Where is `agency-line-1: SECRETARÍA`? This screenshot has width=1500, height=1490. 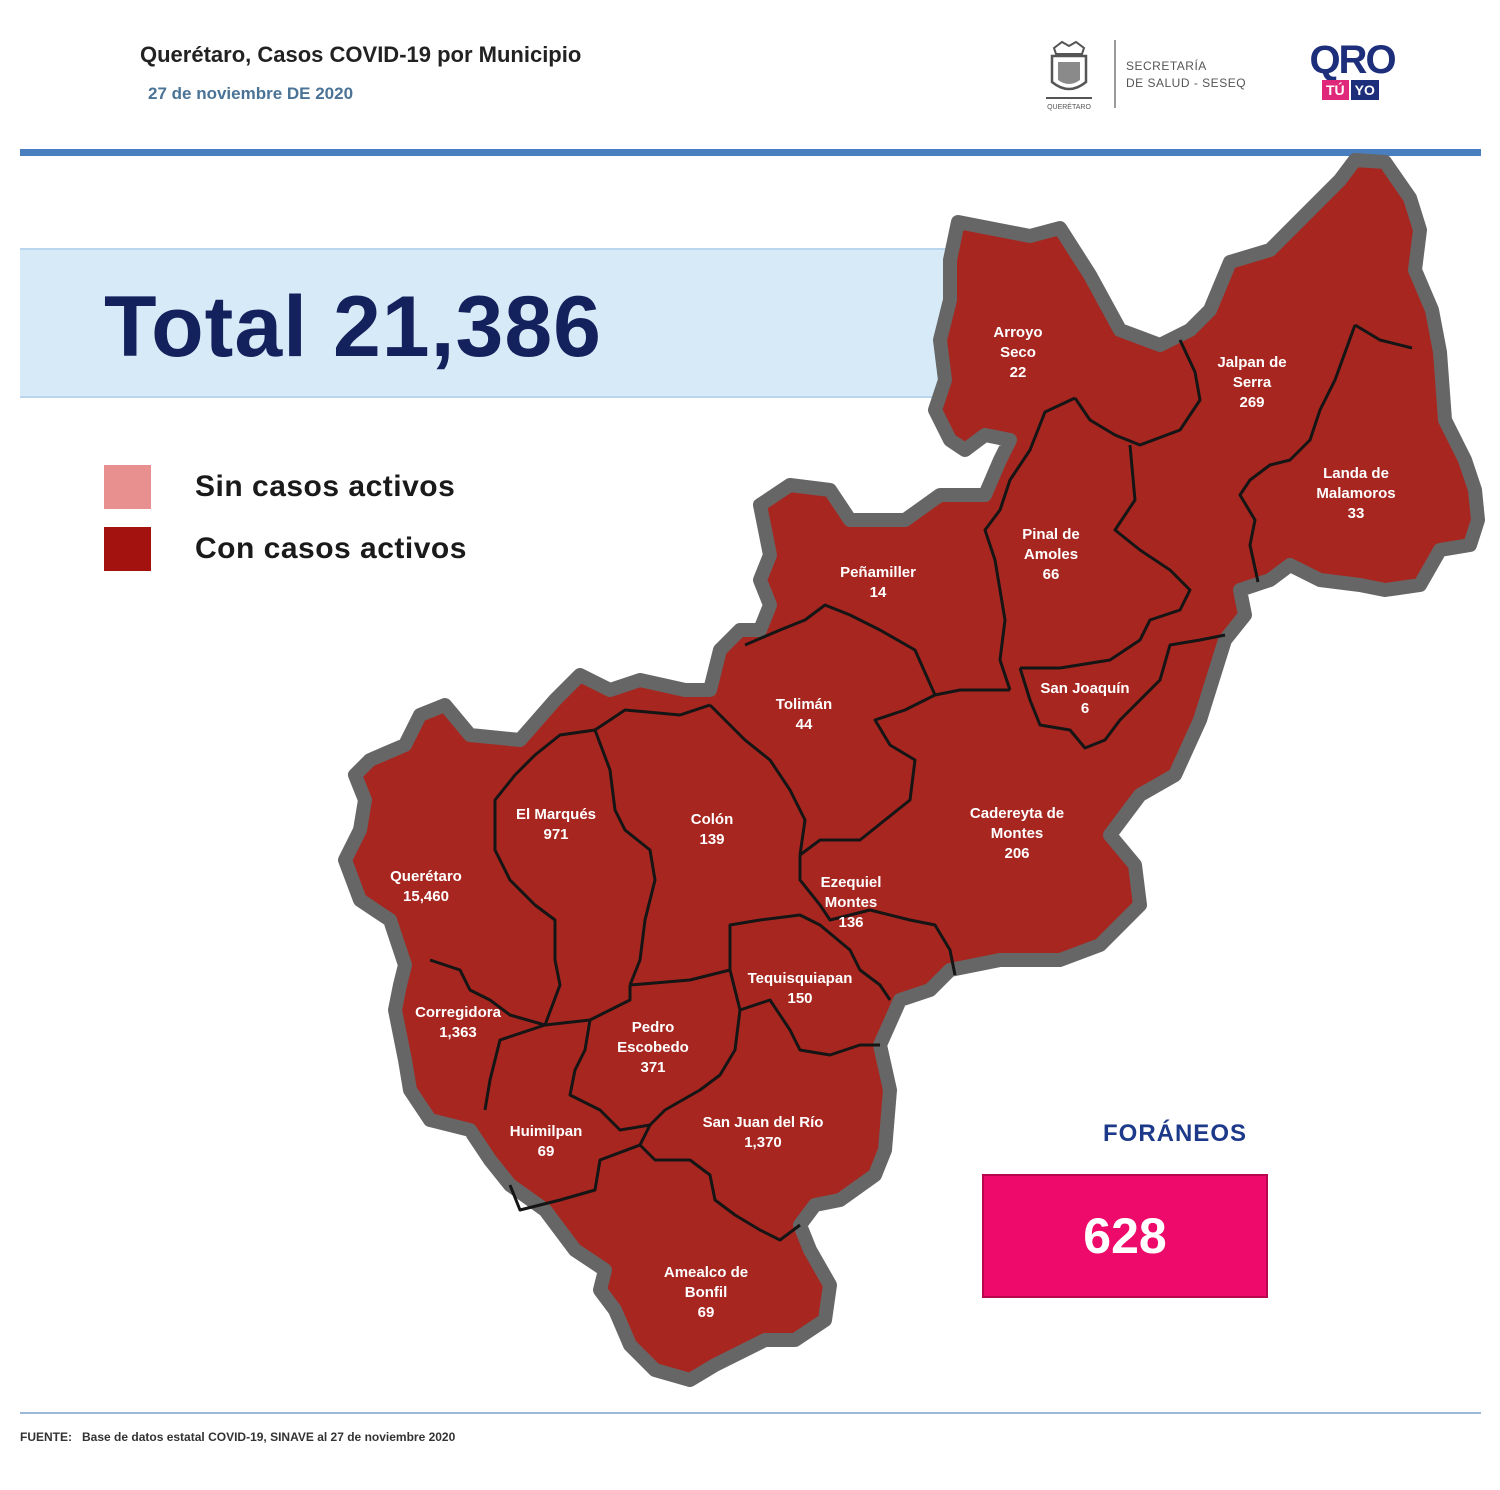 agency-line-1: SECRETARÍA is located at coordinates (1166, 66).